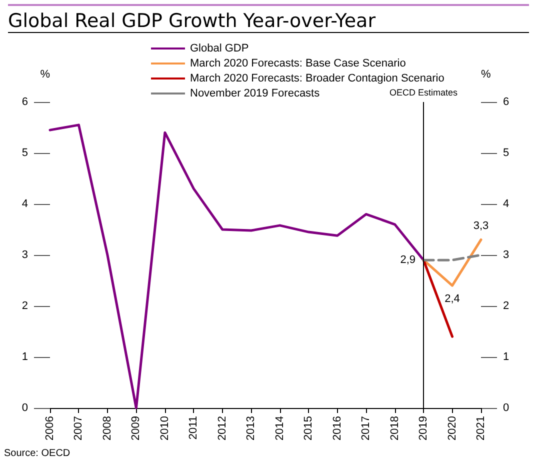 The width and height of the screenshot is (537, 464). Describe the element at coordinates (337, 428) in the screenshot. I see `x-tick-label: 2016` at that location.